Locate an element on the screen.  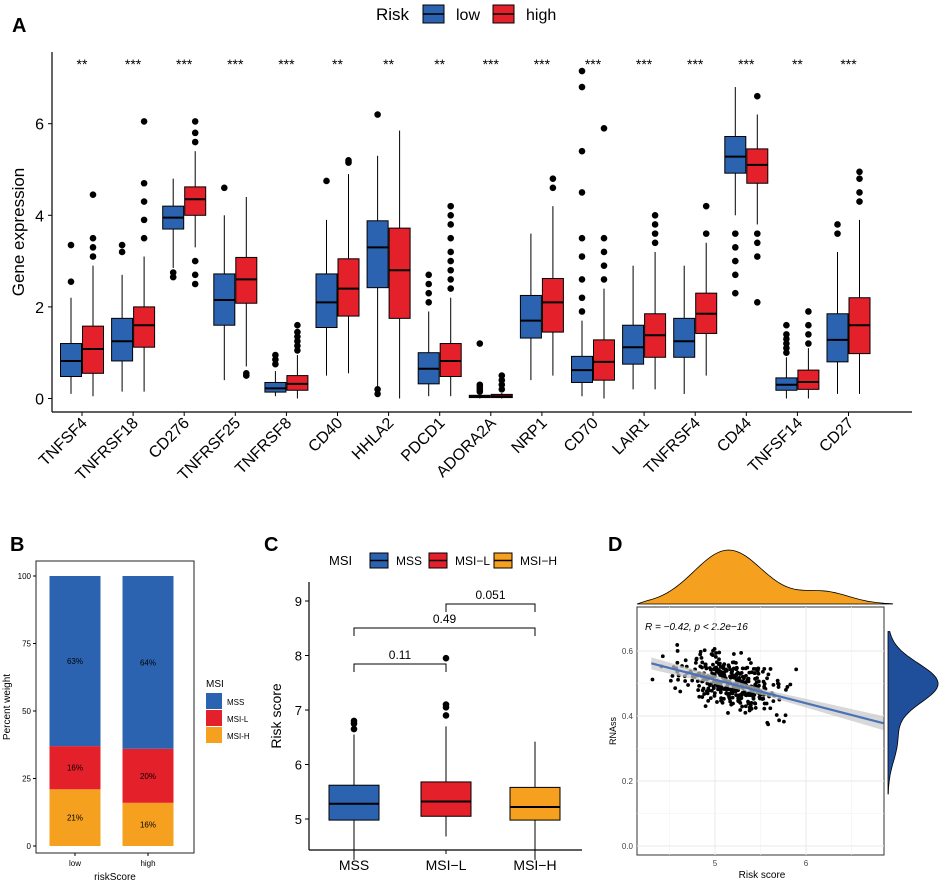
panel-a-box-low-PDCD1-outlier is located at coordinates (429, 284).